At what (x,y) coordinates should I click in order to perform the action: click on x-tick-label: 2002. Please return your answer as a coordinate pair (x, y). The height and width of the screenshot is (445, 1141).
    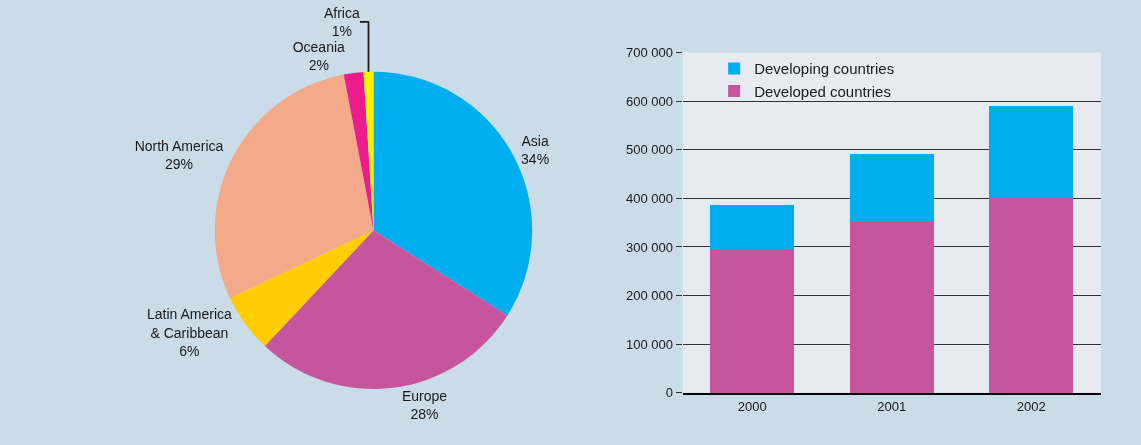
    Looking at the image, I should click on (1031, 406).